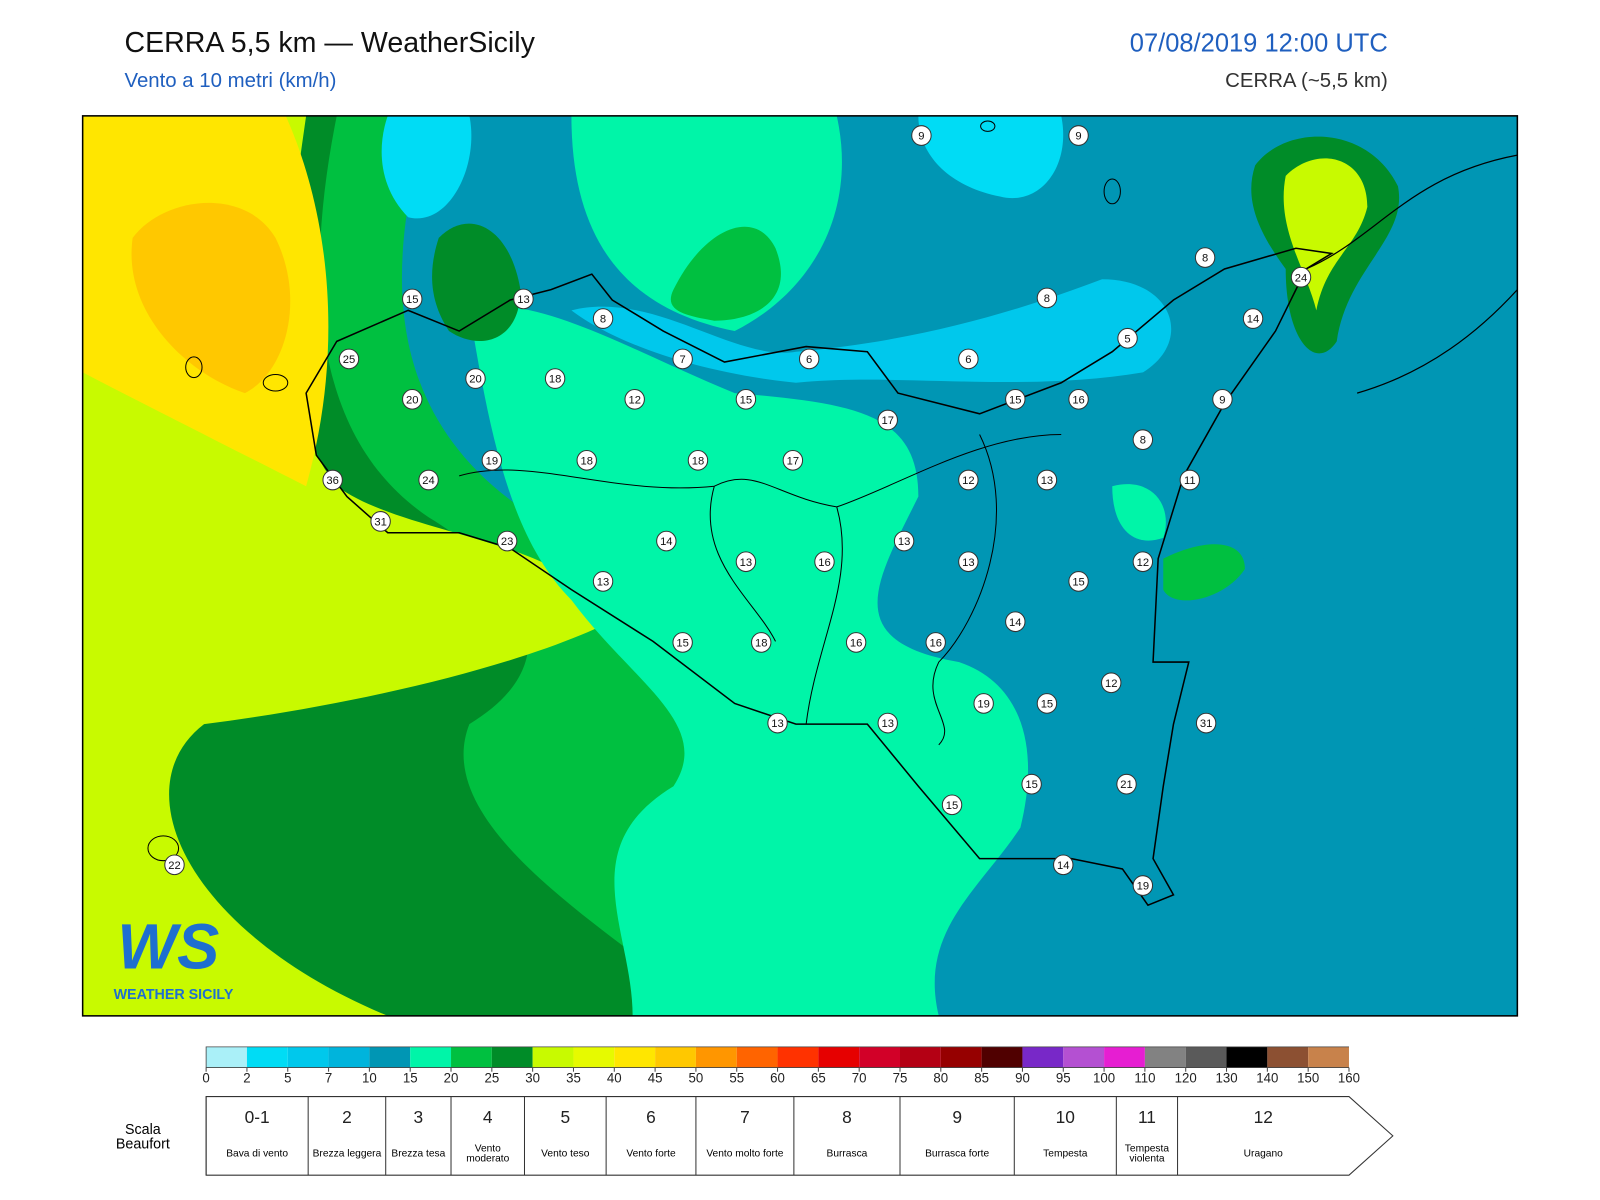 This screenshot has width=1600, height=1200. I want to click on beaufort-description-box: Vento forte, so click(651, 1154).